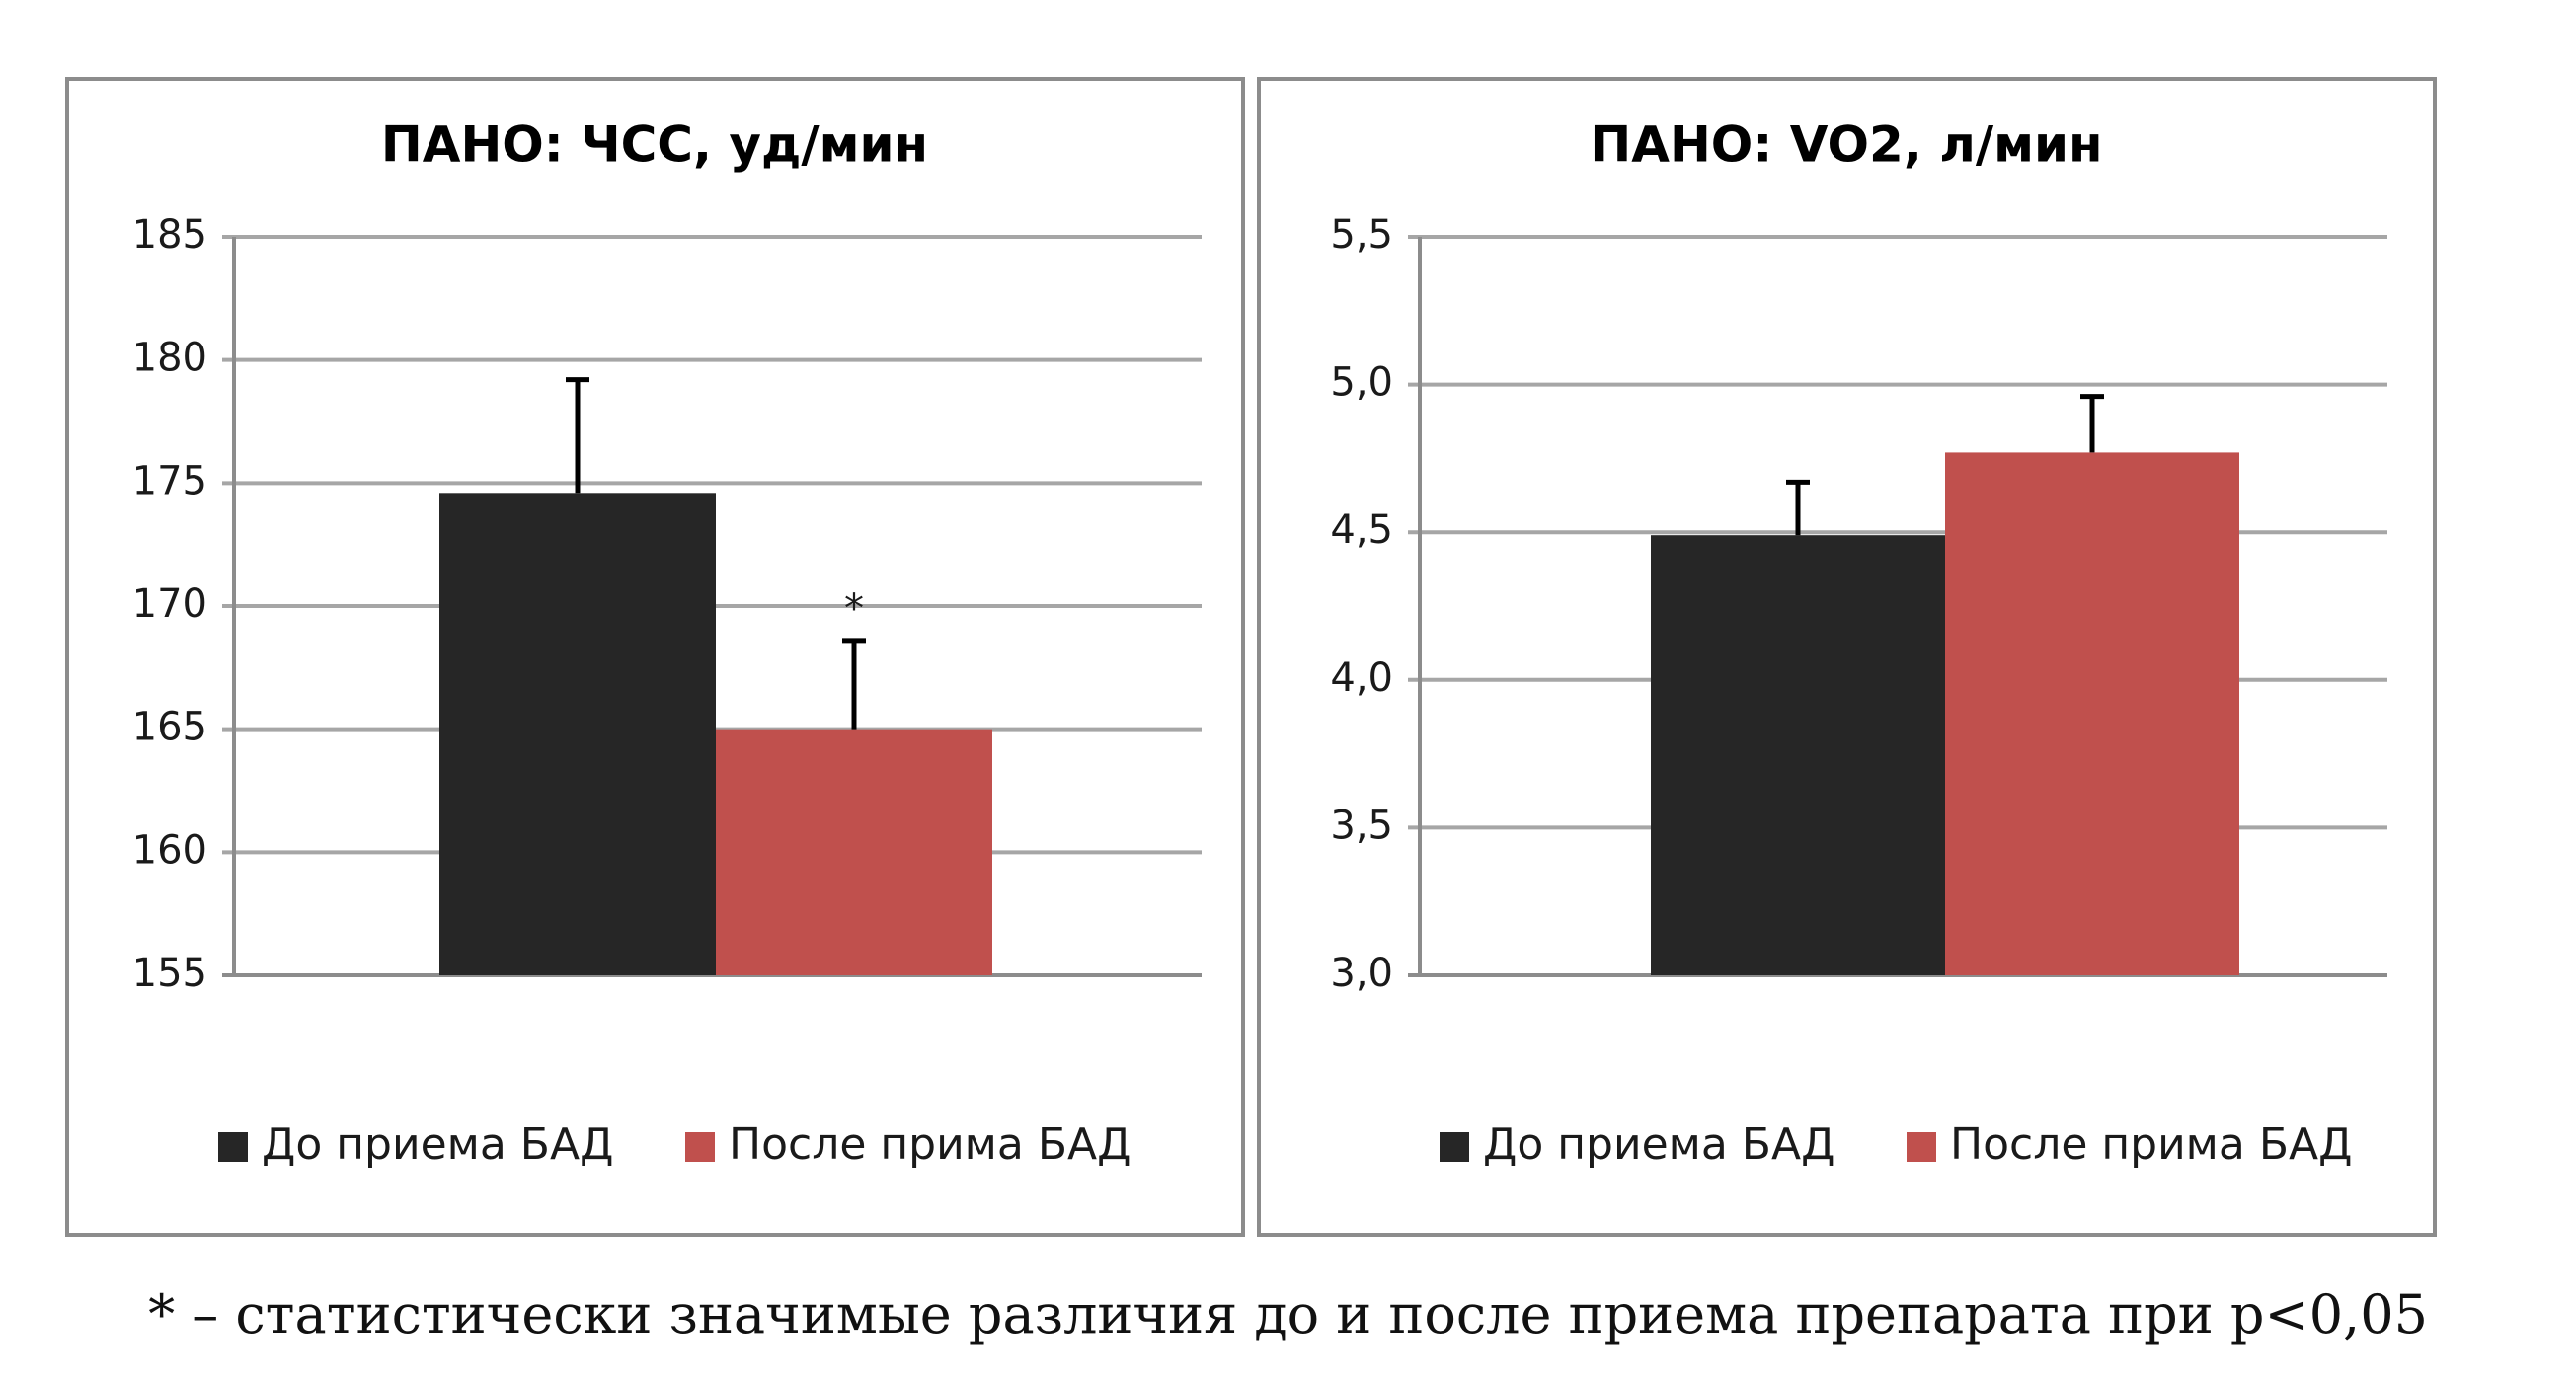  Describe the element at coordinates (654, 145) in the screenshot. I see `chart-title: ПАНО: ЧСС, уд/мин` at that location.